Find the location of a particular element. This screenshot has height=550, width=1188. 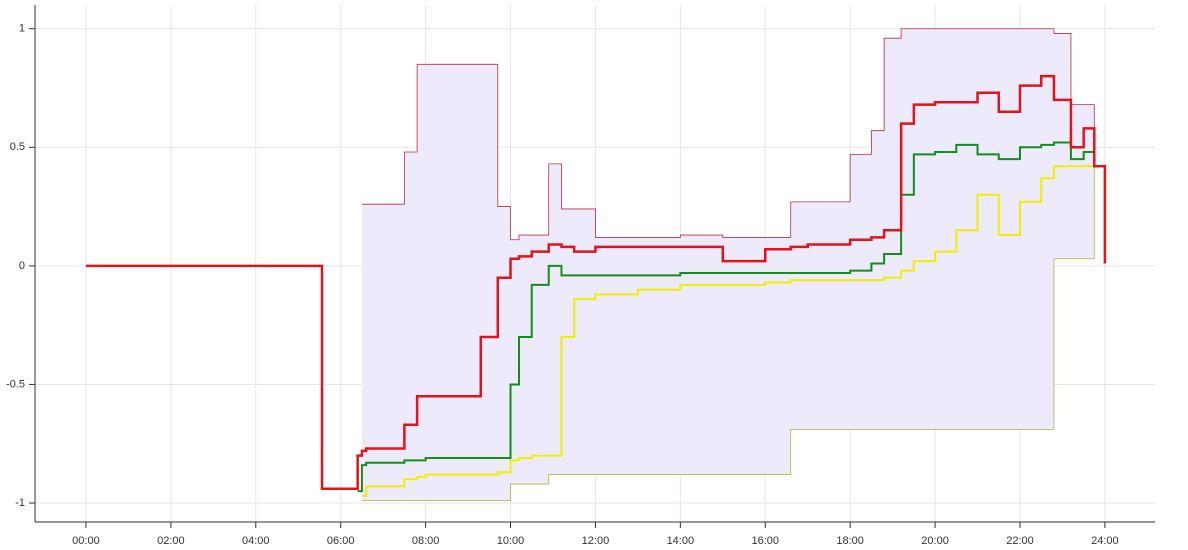

x-tick-label: 16:00 is located at coordinates (765, 541).